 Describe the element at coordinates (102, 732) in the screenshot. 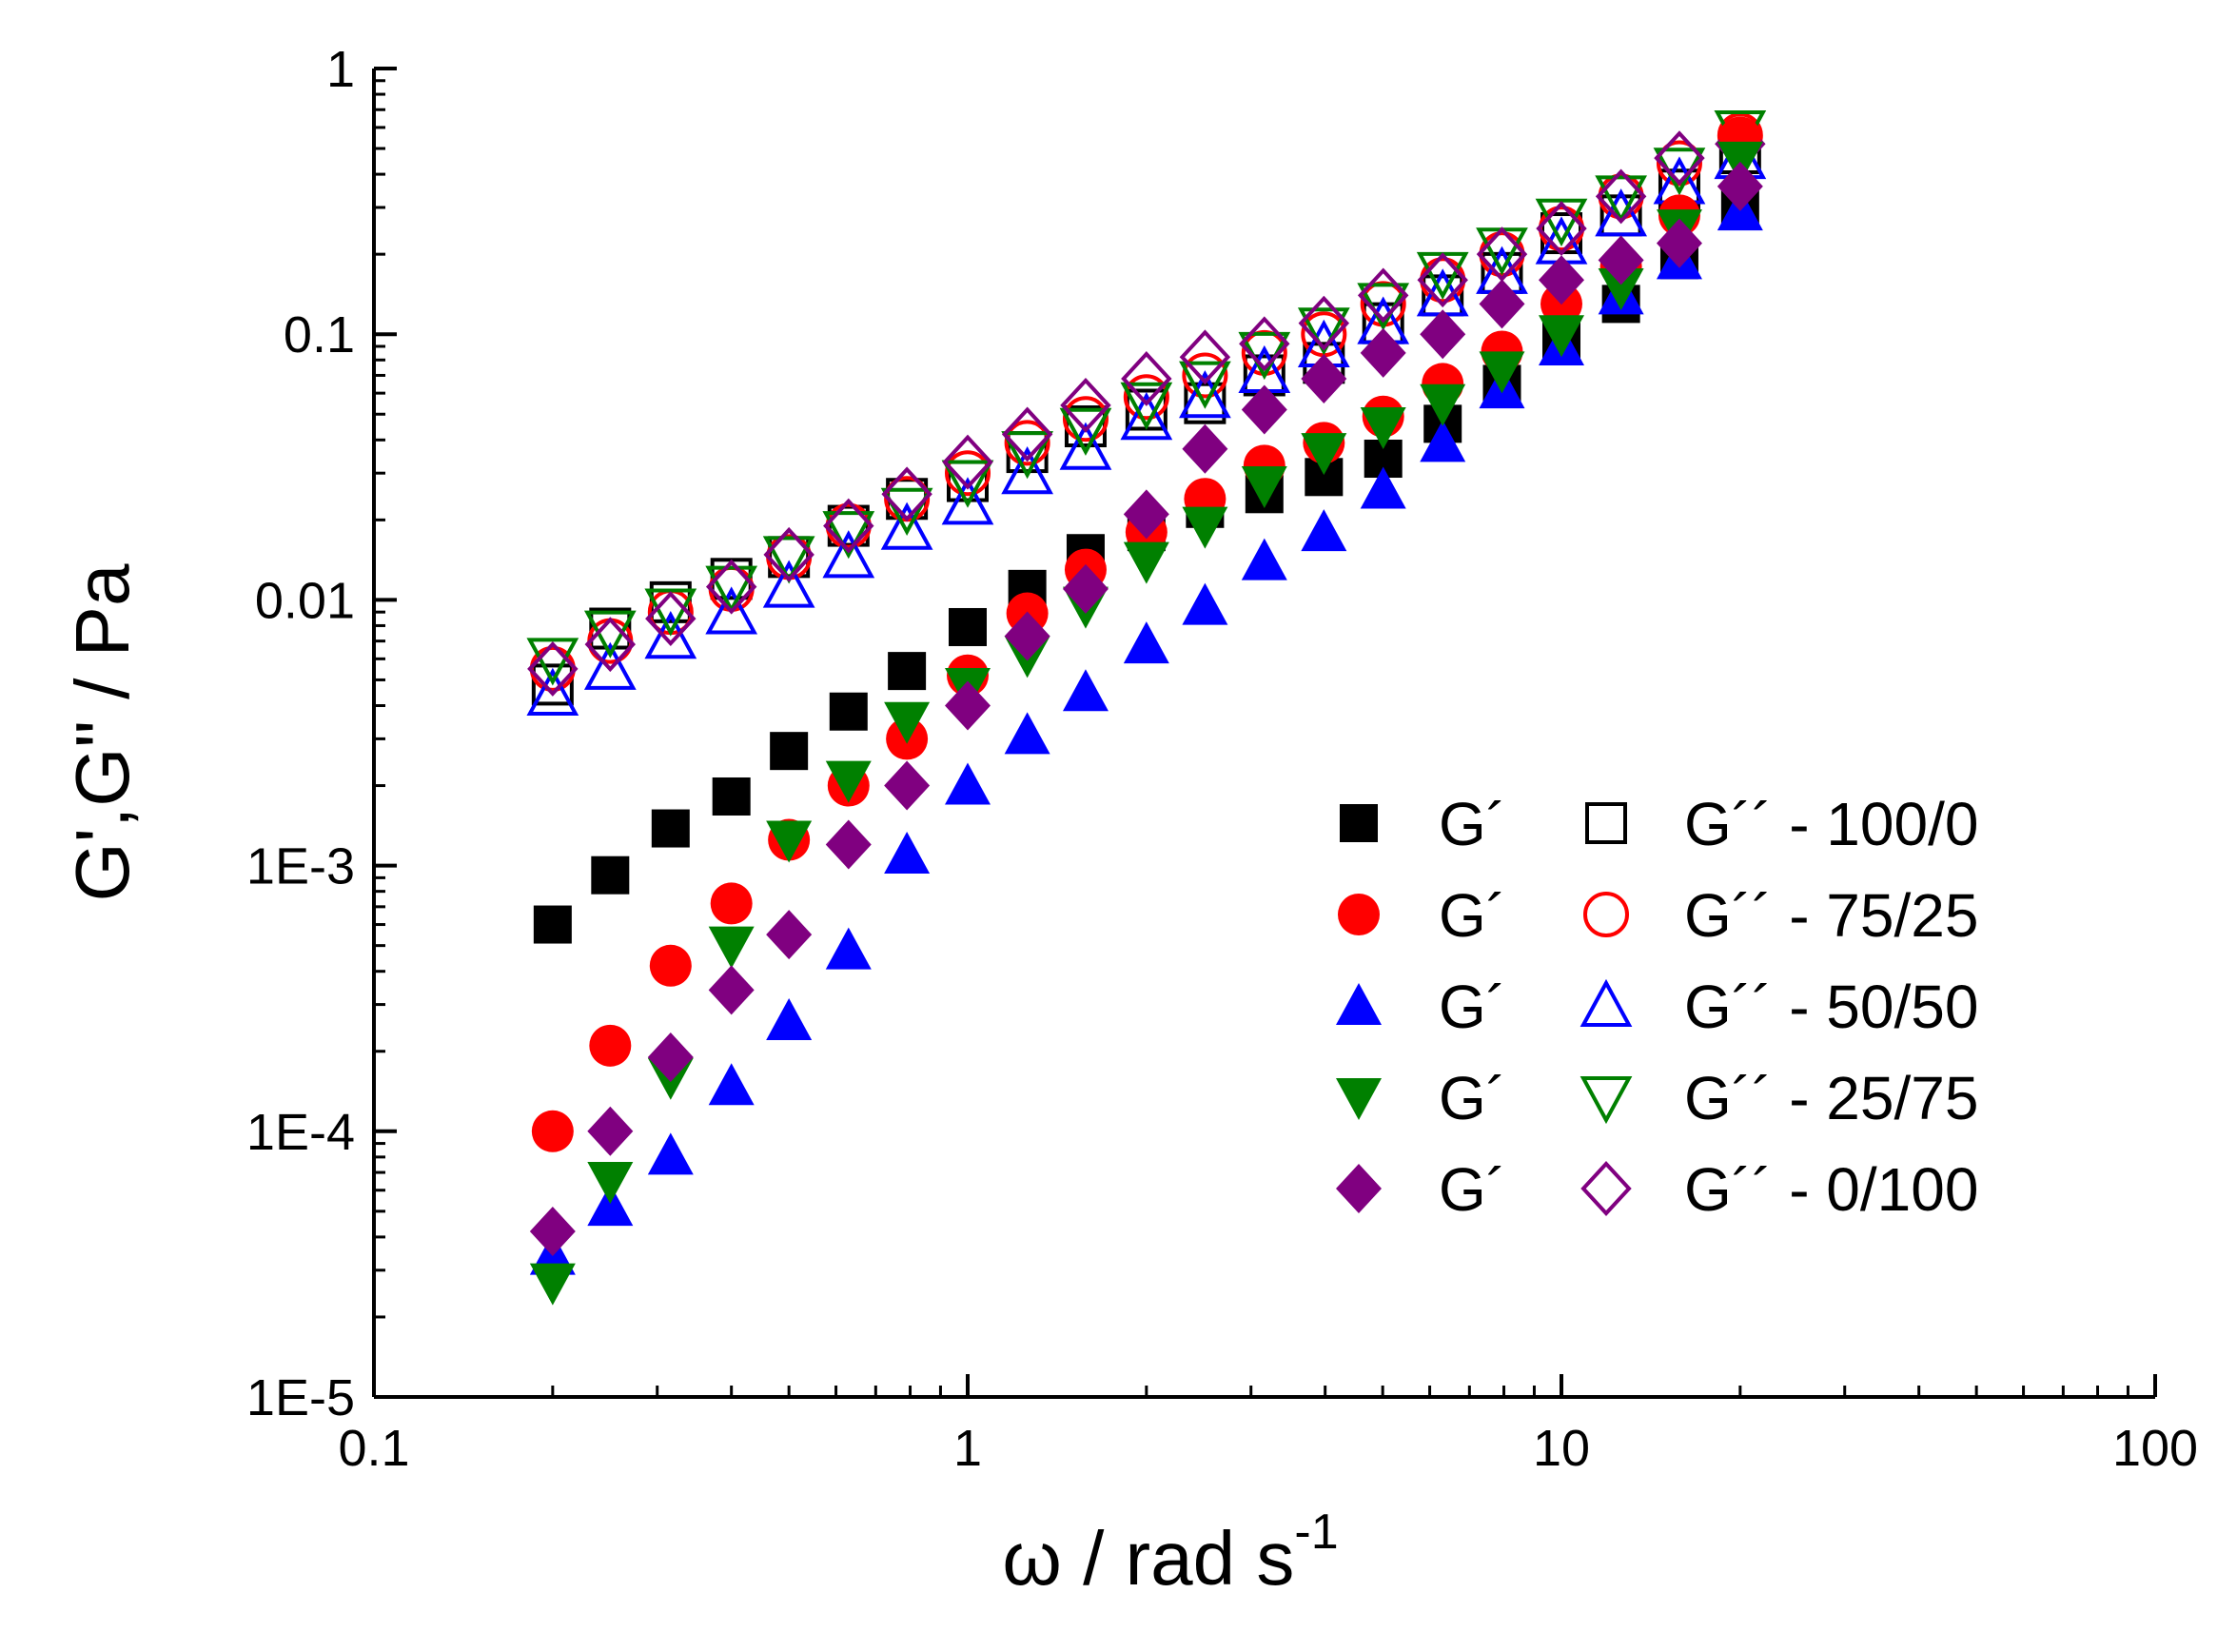

I see `y-axis-title: G',G" / Pa` at that location.